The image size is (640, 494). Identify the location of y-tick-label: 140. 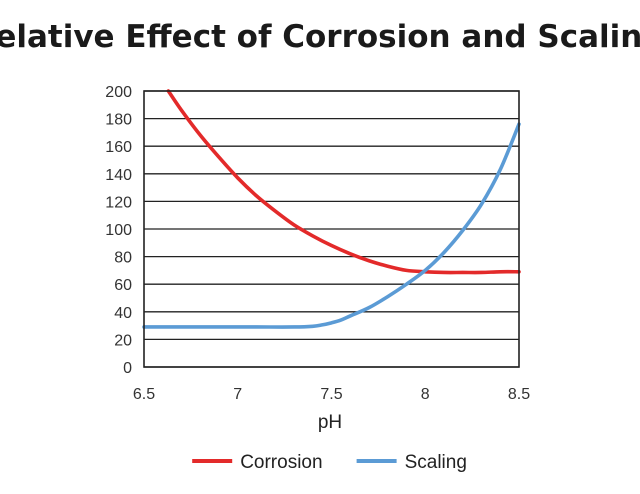
(118, 175).